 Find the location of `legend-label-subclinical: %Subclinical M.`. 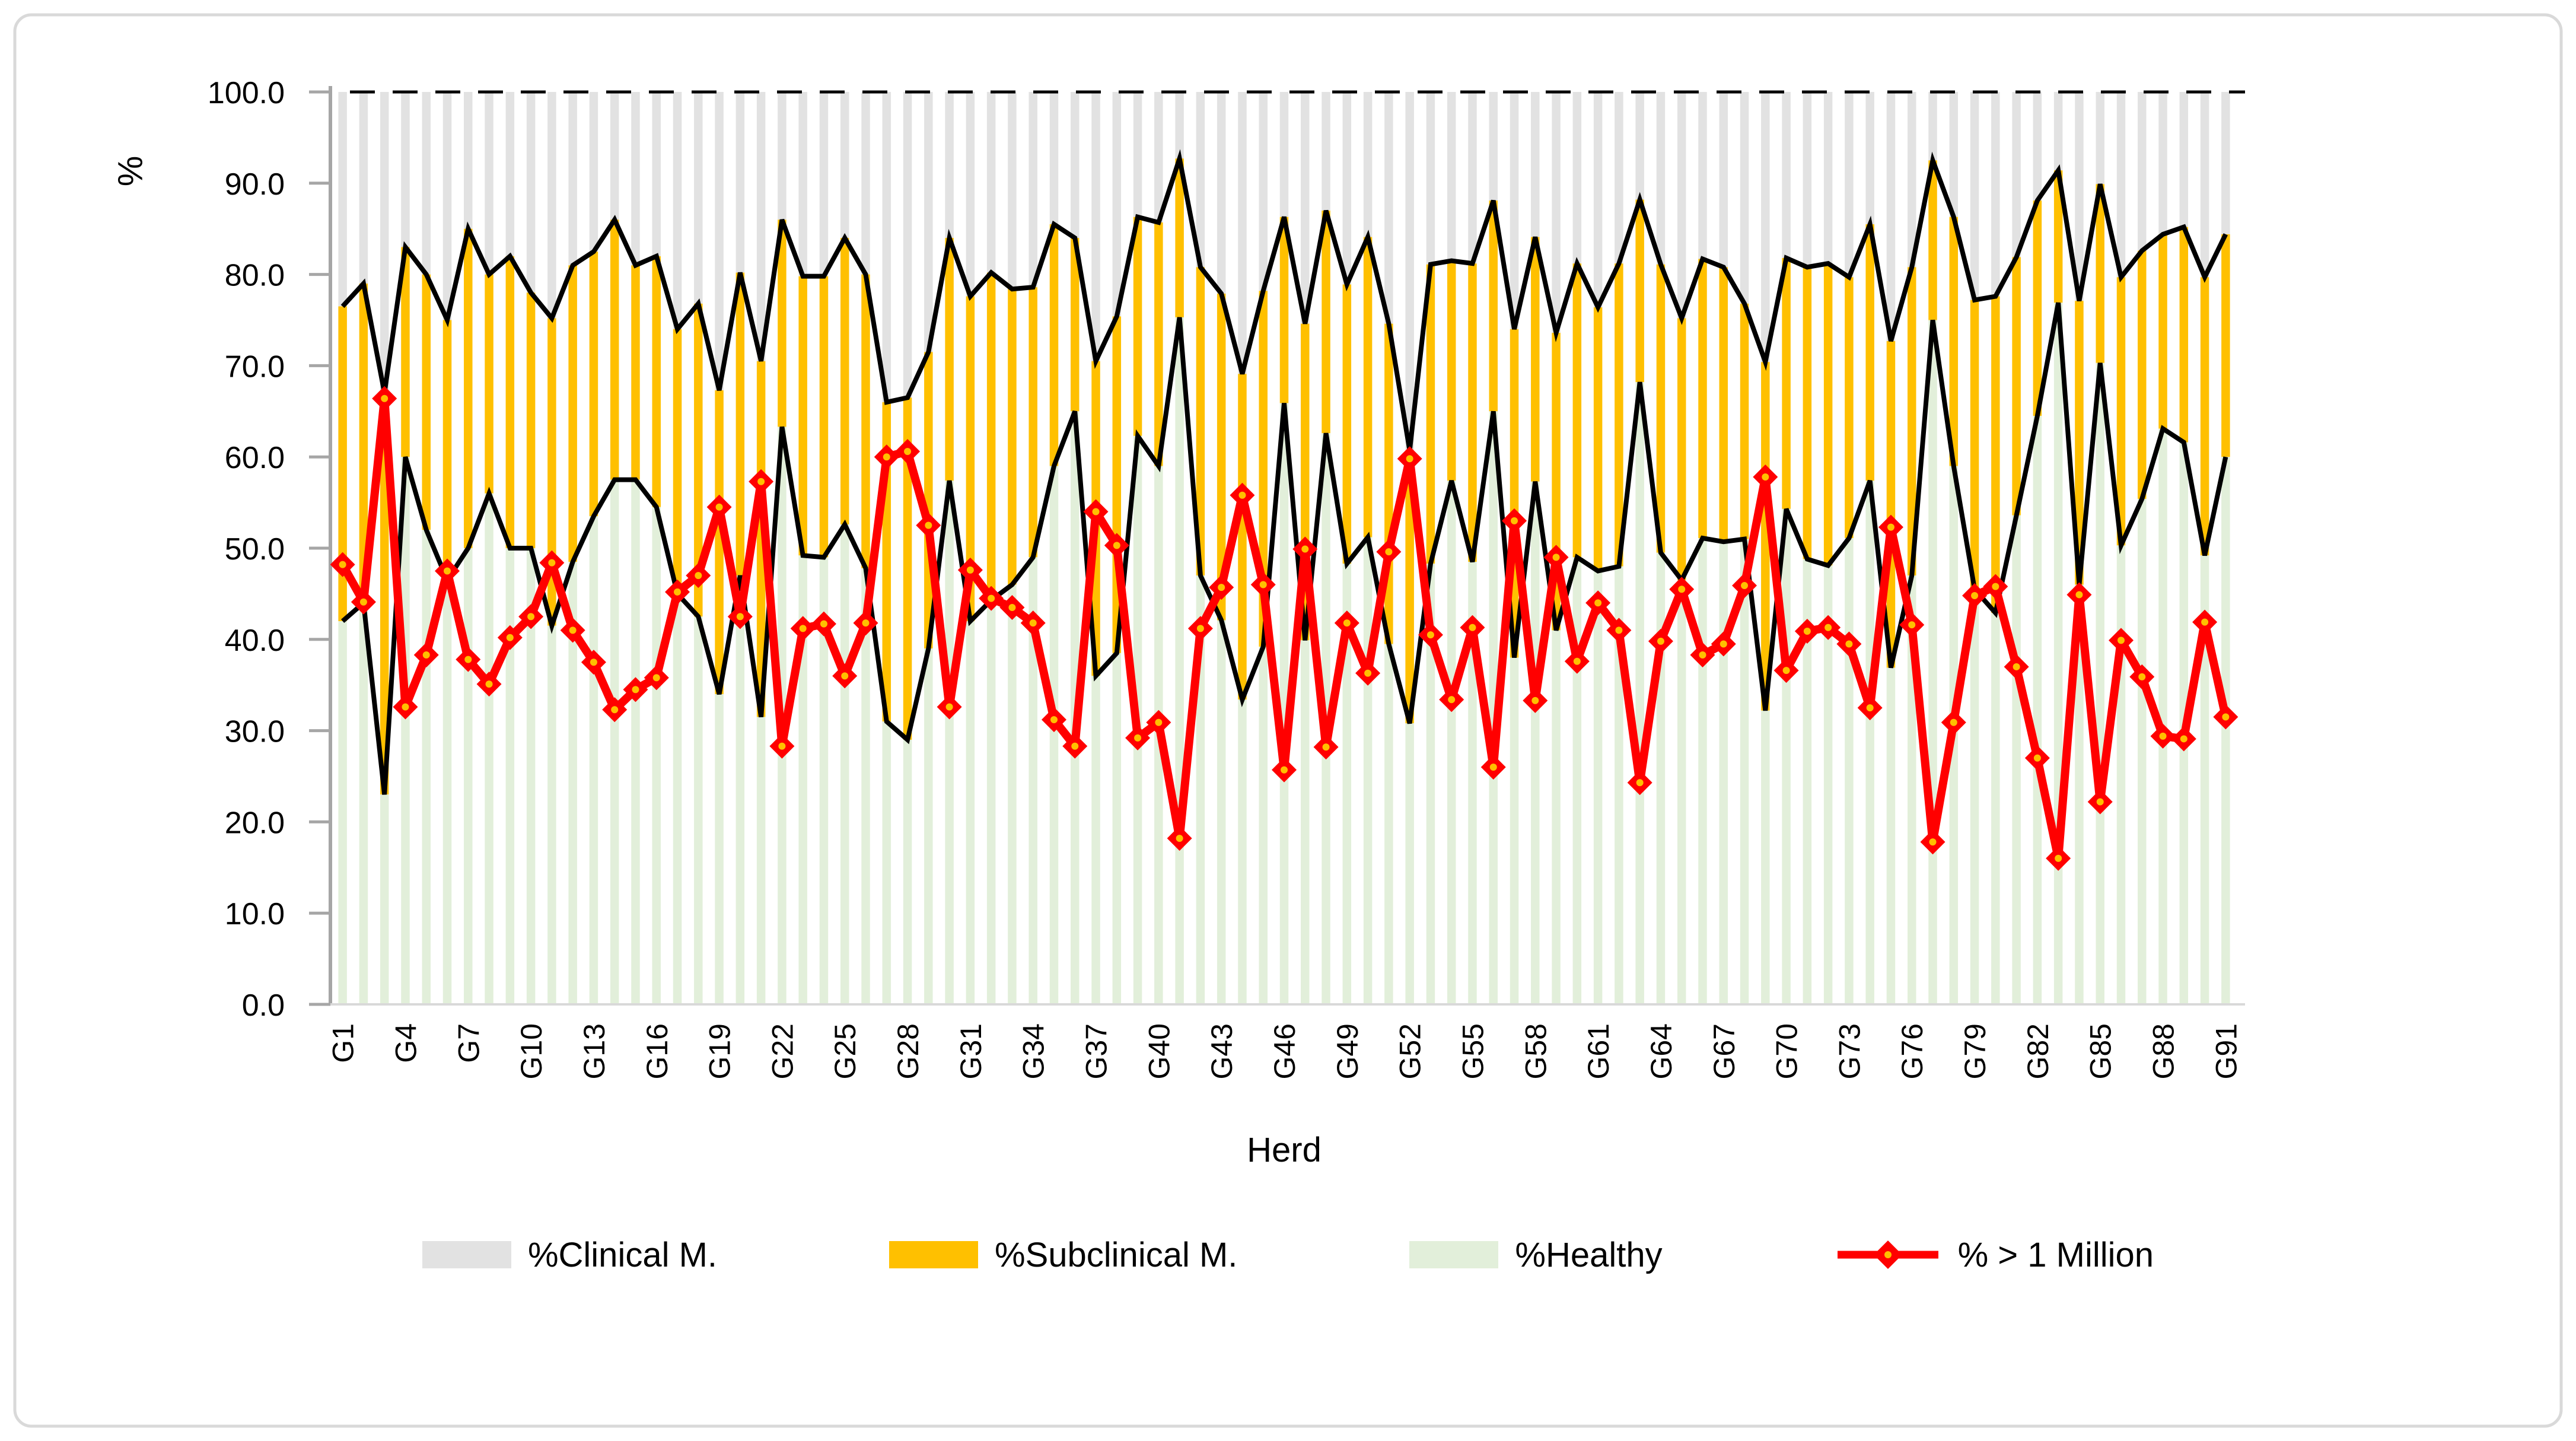

legend-label-subclinical: %Subclinical M. is located at coordinates (1116, 1255).